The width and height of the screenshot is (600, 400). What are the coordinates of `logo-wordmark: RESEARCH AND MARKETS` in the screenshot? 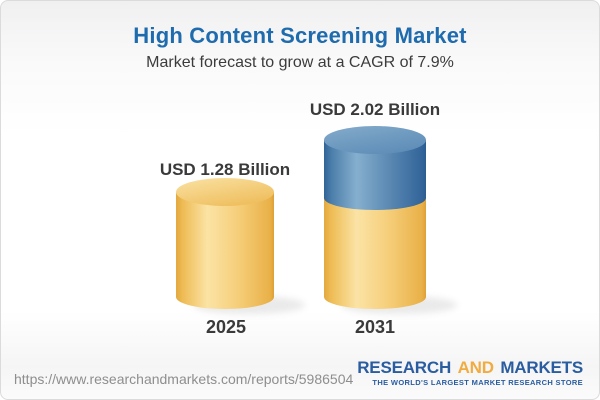 It's located at (470, 368).